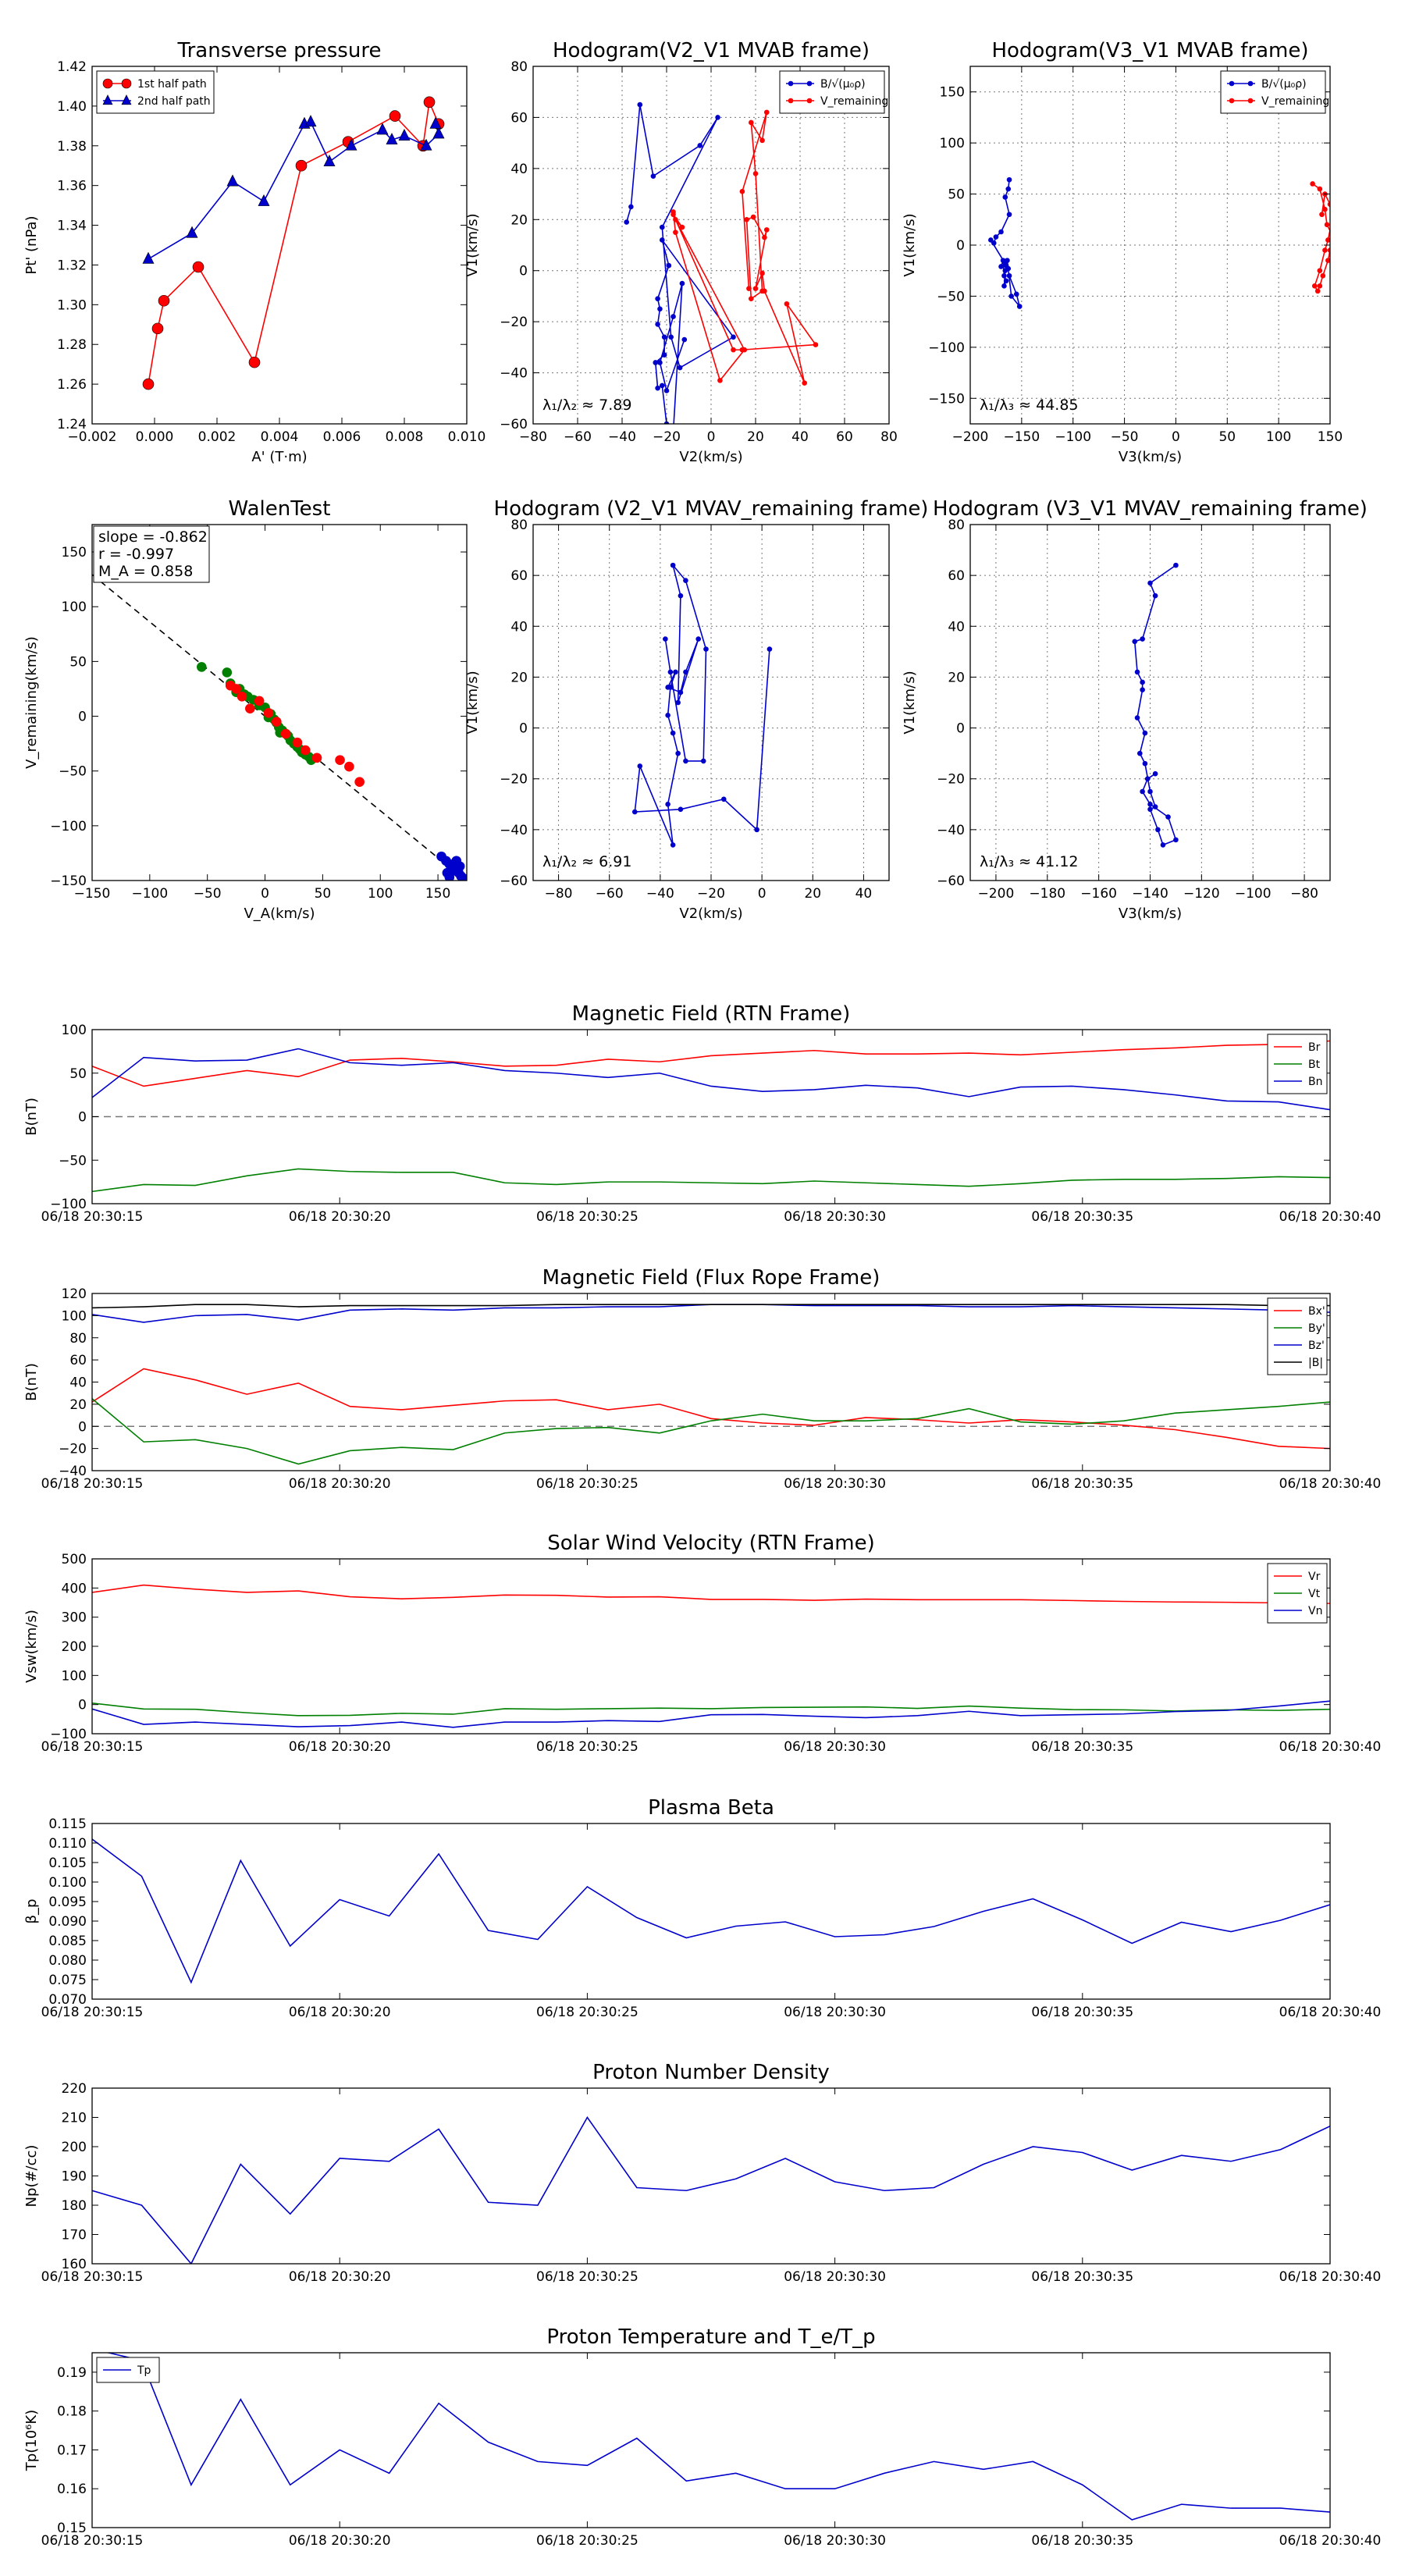 This screenshot has height=2576, width=1405. What do you see at coordinates (1314, 1047) in the screenshot?
I see `legend-label: Br` at bounding box center [1314, 1047].